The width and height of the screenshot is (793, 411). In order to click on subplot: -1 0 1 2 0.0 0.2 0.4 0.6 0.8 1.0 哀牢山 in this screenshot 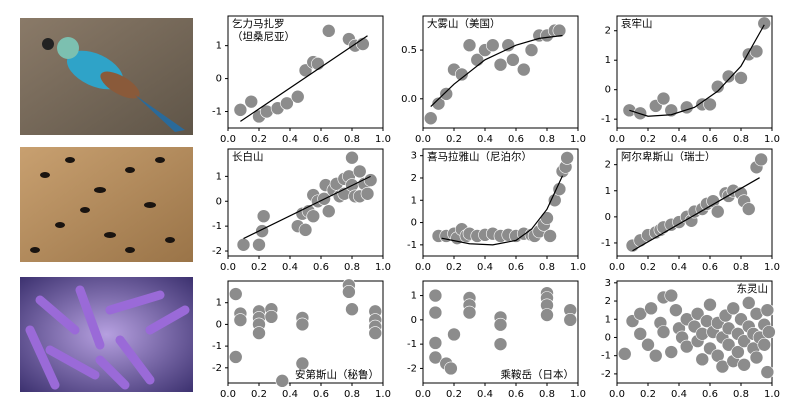, I will do `click(690, 80)`.